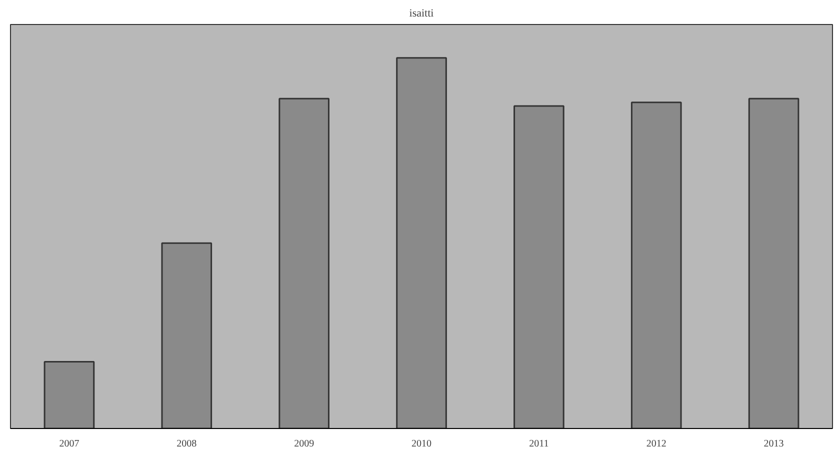 This screenshot has width=834, height=458. I want to click on x-tick-label: 2007, so click(69, 444).